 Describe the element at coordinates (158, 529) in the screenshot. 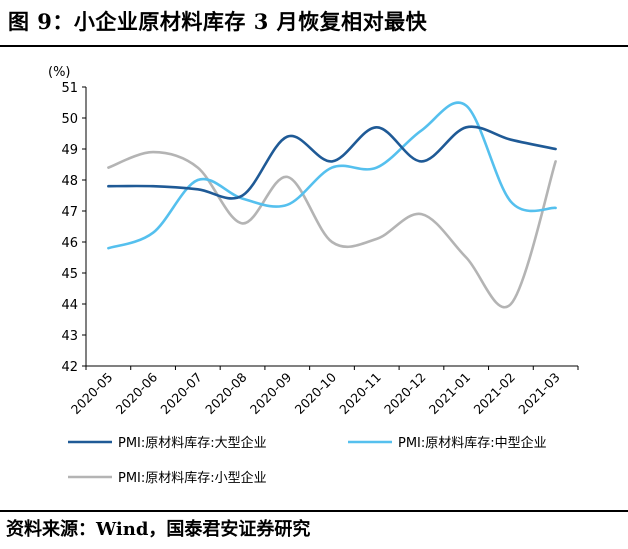

I see `source-note: 资料来源：Wind，国泰君安证券研究` at that location.